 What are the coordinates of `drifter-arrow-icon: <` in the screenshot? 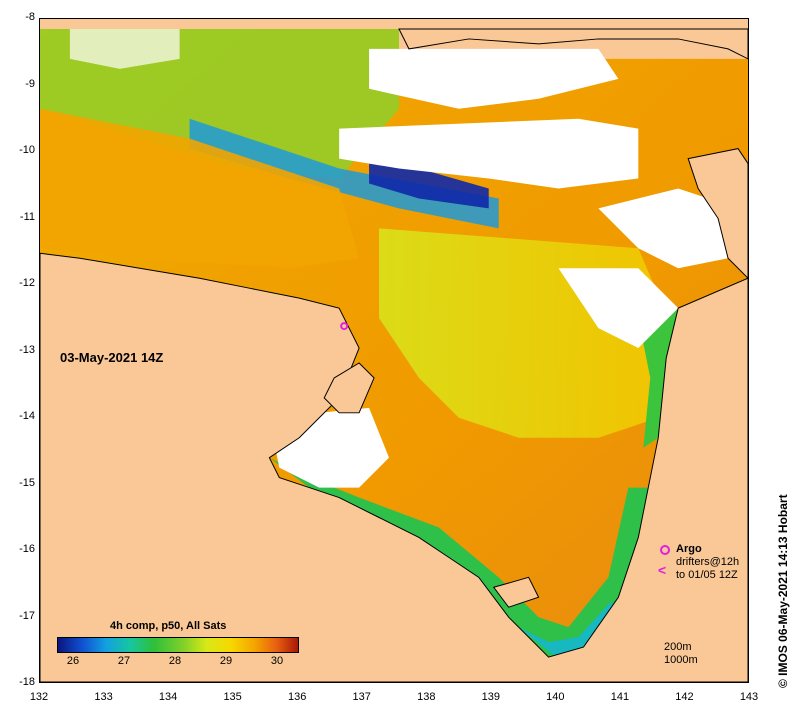 It's located at (662, 570).